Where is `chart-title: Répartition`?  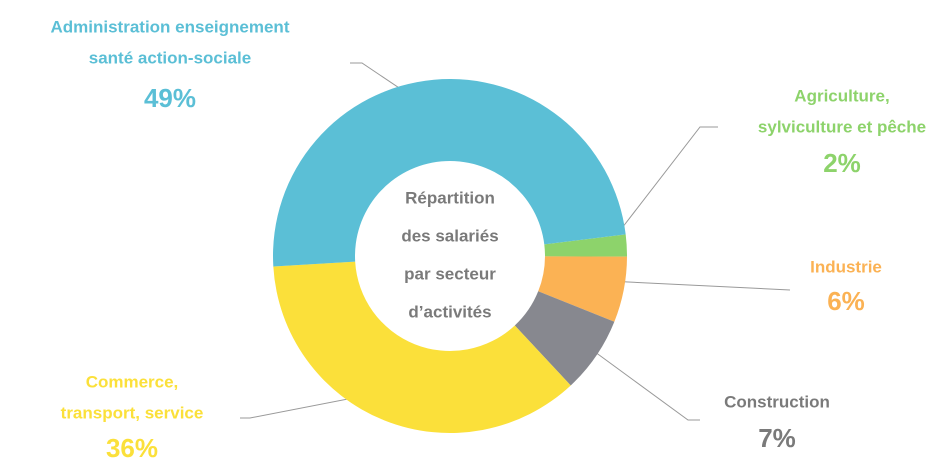 chart-title: Répartition is located at coordinates (450, 197).